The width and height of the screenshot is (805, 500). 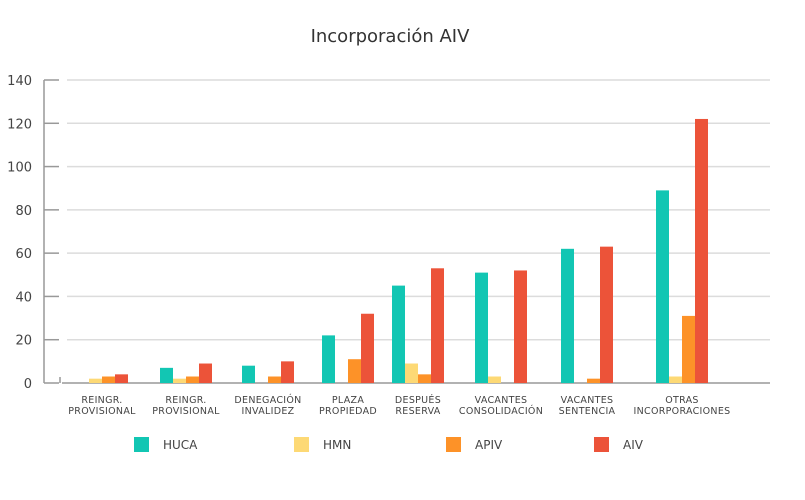 I want to click on y-tick-label: 40, so click(x=23, y=297).